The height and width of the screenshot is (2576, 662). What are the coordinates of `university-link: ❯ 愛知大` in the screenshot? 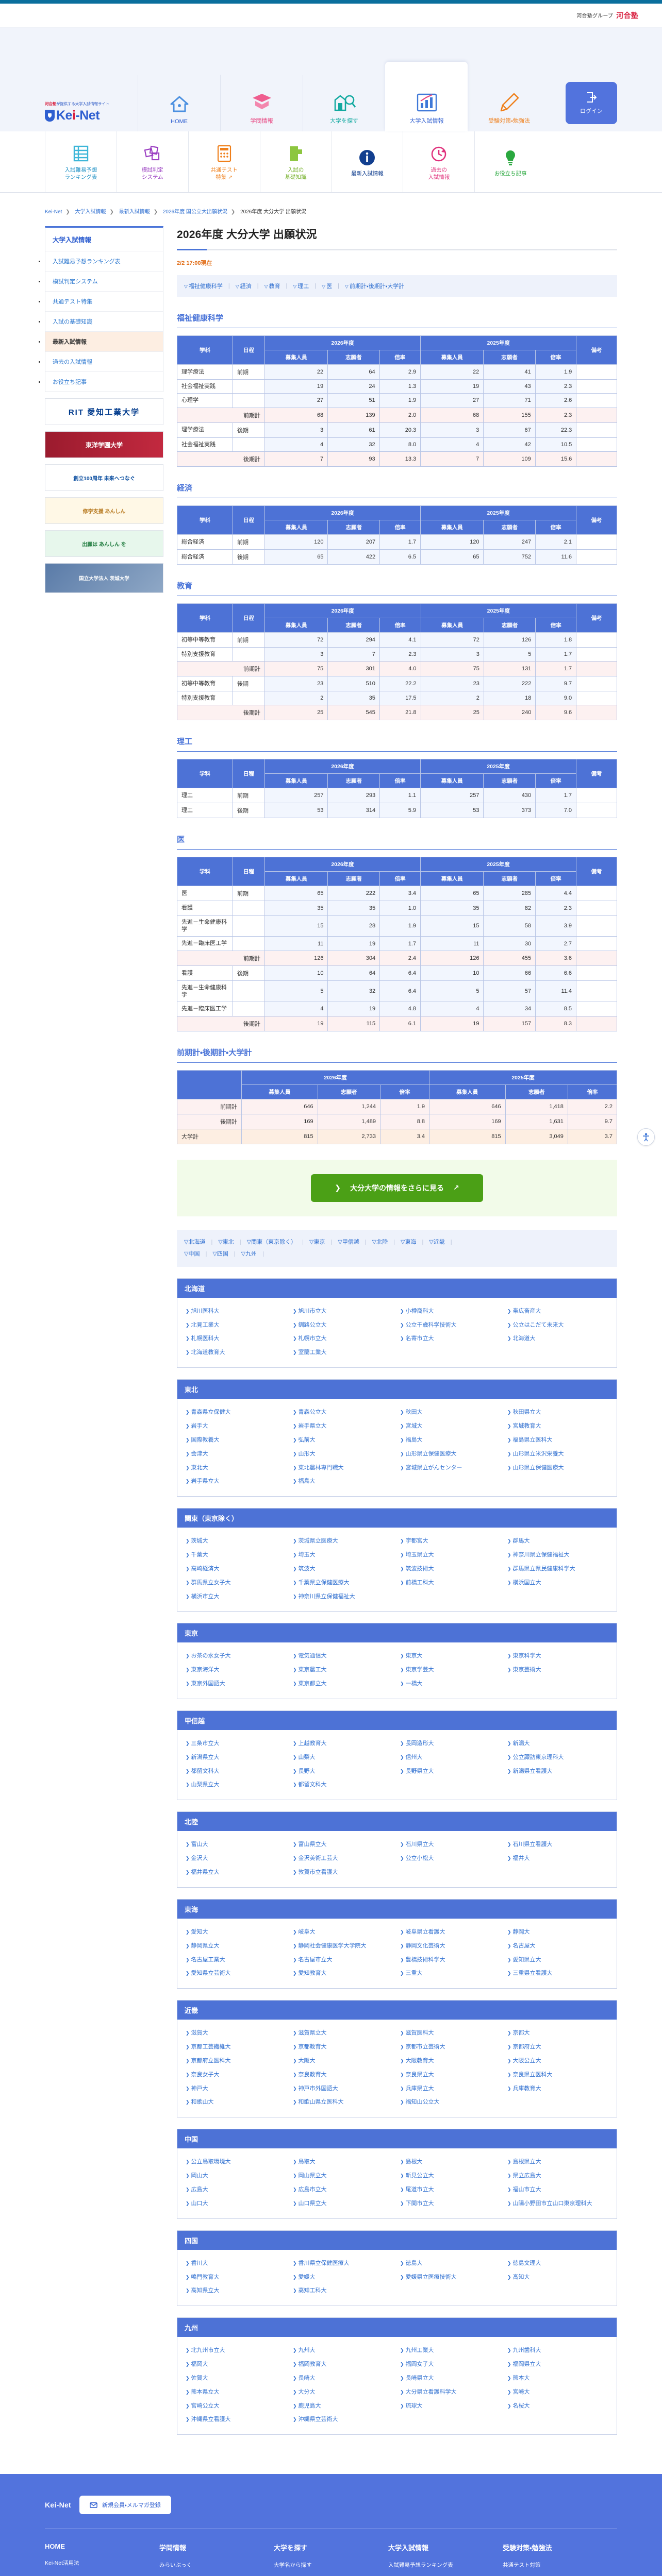 It's located at (197, 1931).